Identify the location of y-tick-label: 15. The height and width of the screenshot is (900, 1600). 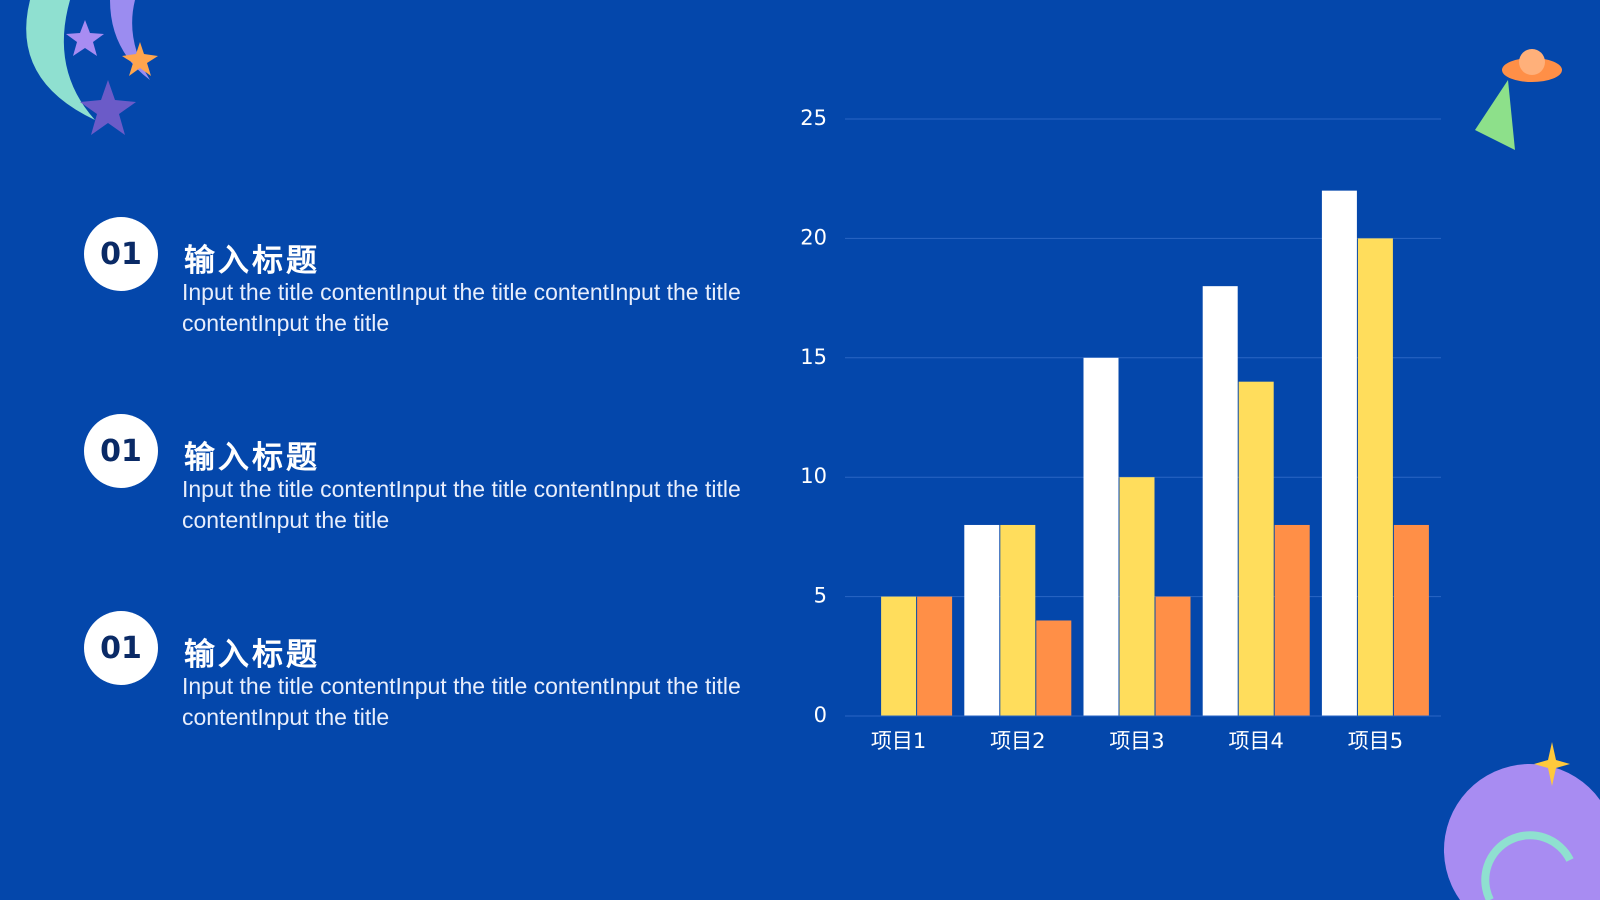
(813, 357).